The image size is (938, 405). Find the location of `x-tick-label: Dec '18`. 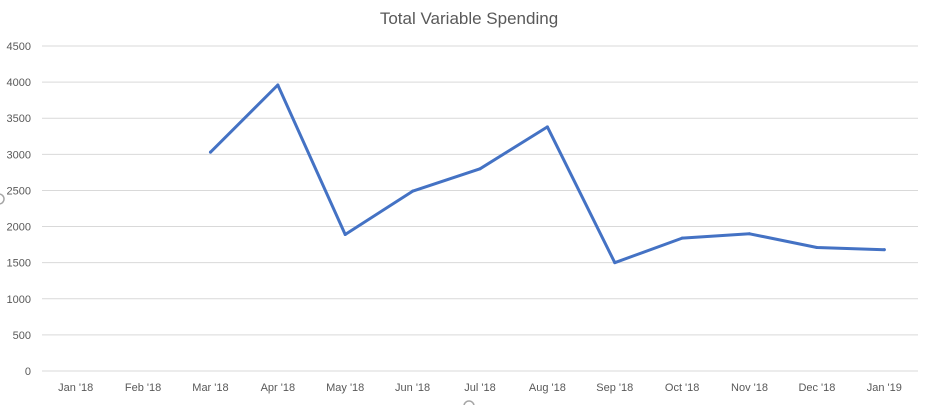

x-tick-label: Dec '18 is located at coordinates (816, 388).